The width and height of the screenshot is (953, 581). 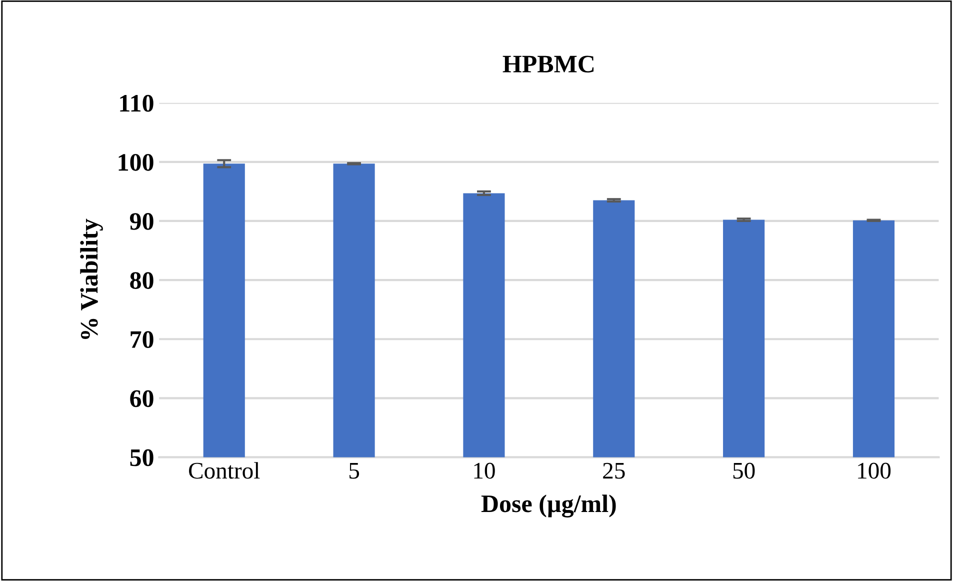 What do you see at coordinates (355, 471) in the screenshot?
I see `x-tick-label: 5` at bounding box center [355, 471].